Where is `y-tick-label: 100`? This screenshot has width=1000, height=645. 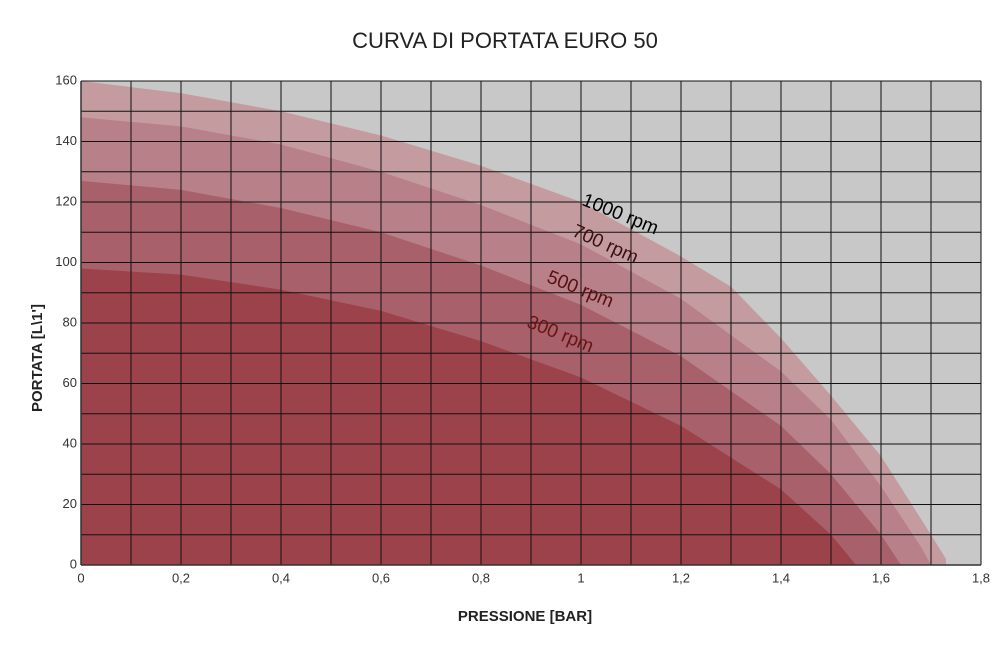
y-tick-label: 100 is located at coordinates (66, 261).